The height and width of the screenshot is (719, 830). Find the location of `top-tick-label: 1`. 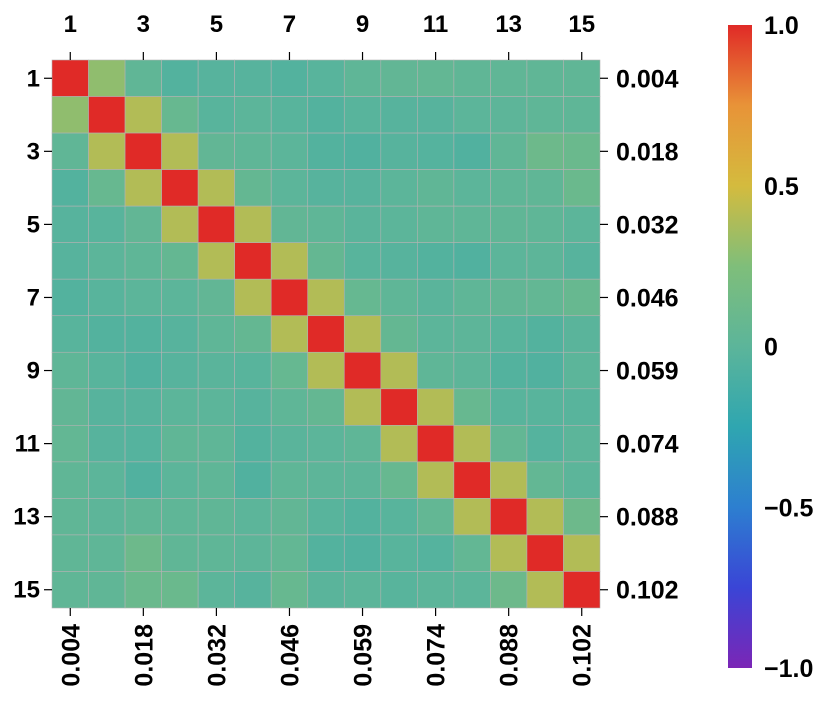

top-tick-label: 1 is located at coordinates (70, 24).